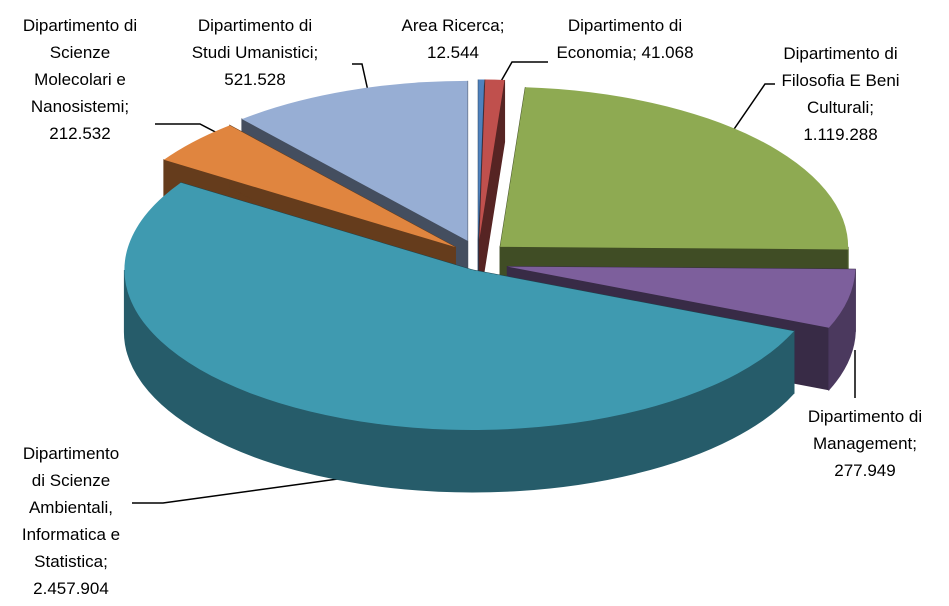 The width and height of the screenshot is (949, 606). I want to click on value-label: 212.532, so click(80, 133).